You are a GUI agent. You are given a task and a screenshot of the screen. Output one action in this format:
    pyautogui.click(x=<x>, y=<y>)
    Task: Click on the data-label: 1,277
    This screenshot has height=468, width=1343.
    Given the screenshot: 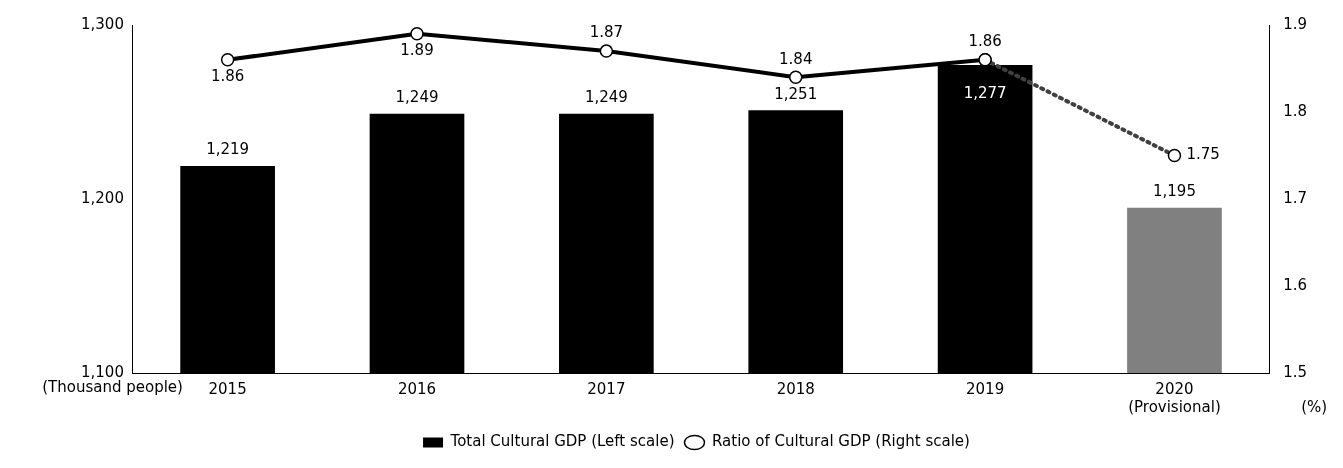 What is the action you would take?
    pyautogui.click(x=985, y=93)
    